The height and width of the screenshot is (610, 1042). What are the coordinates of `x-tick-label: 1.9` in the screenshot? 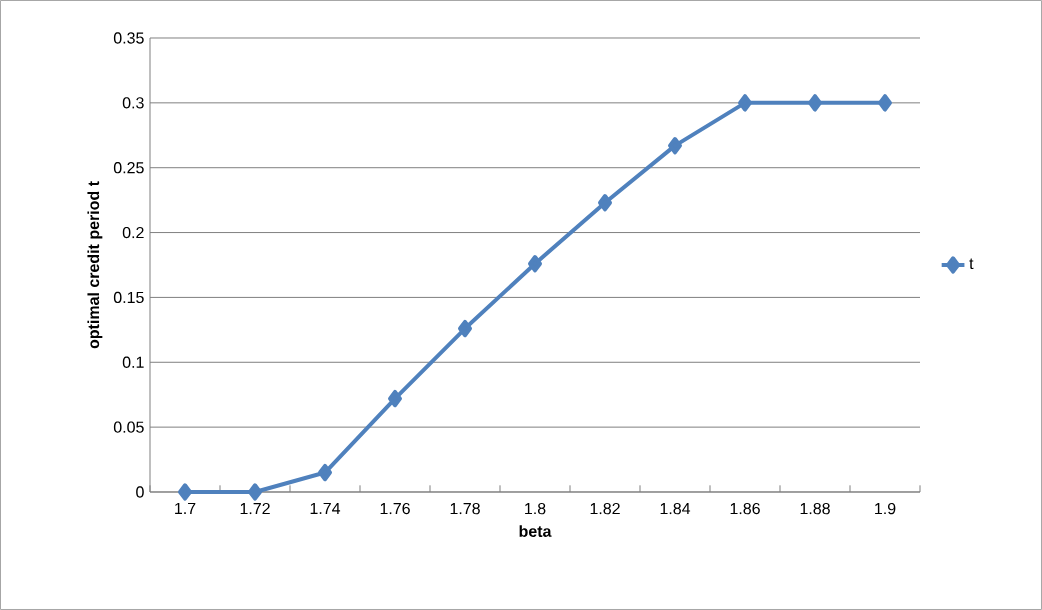 It's located at (885, 508).